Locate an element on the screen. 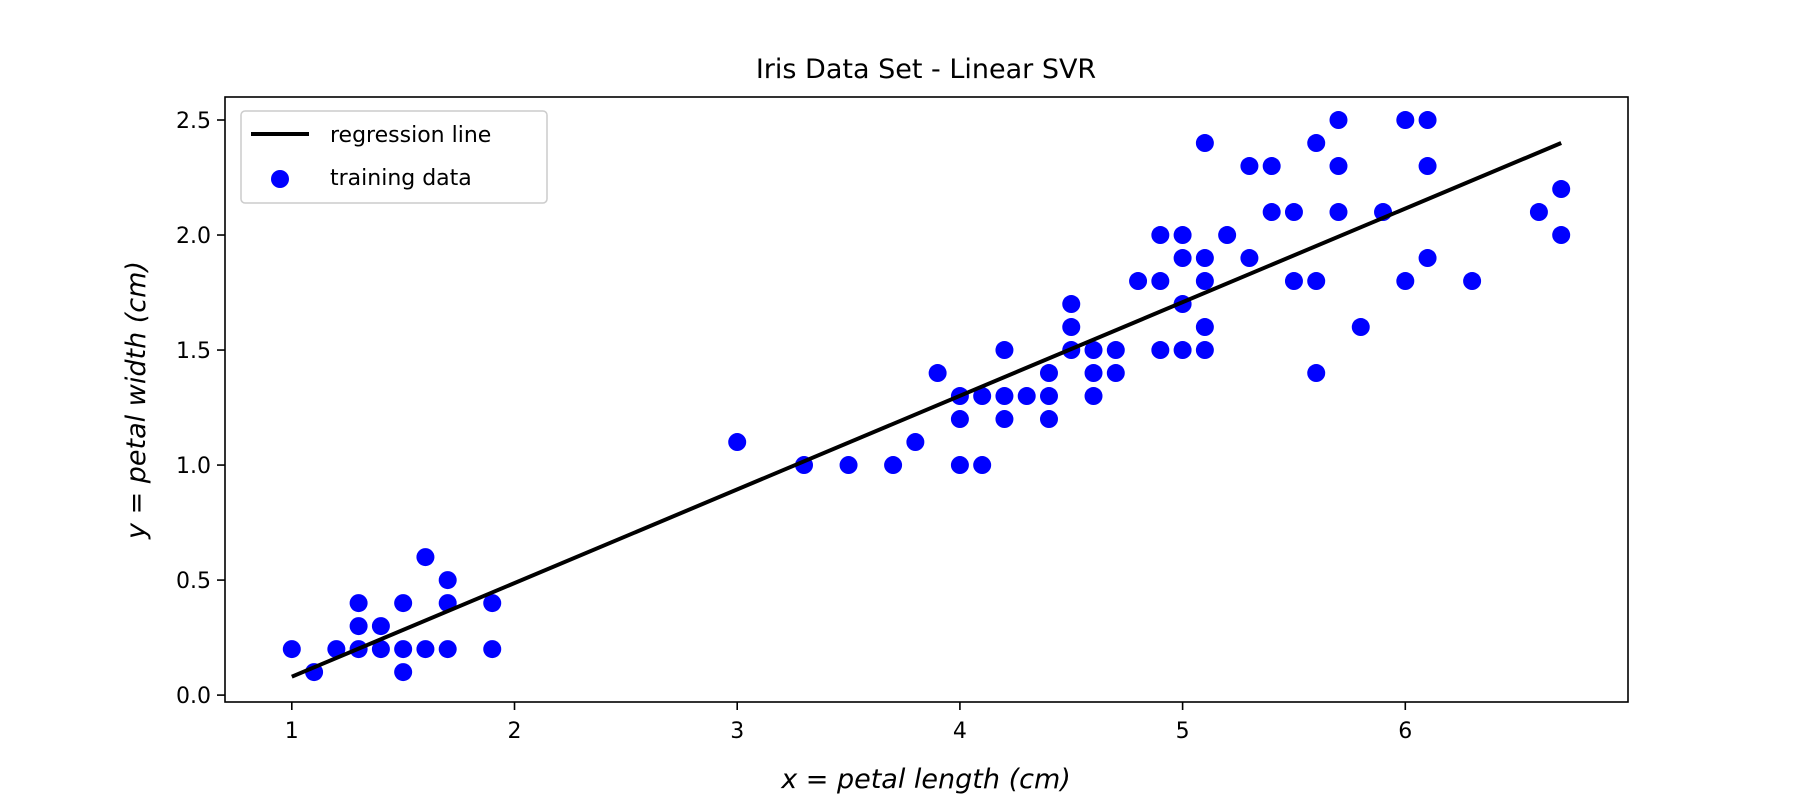 The image size is (1800, 800). chart-title: Iris Data Set - Linear SVR is located at coordinates (926, 69).